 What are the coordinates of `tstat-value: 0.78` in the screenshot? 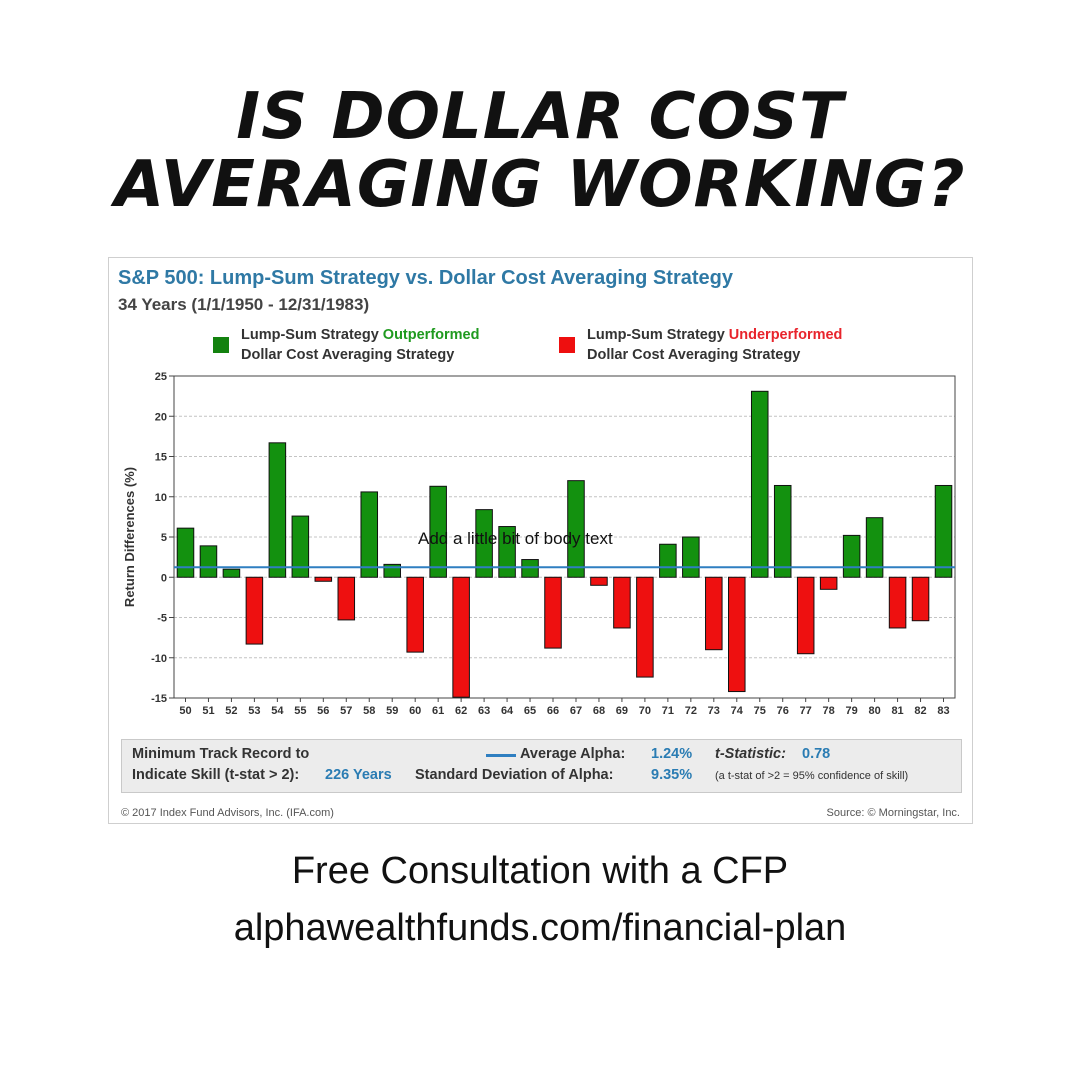 It's located at (816, 754).